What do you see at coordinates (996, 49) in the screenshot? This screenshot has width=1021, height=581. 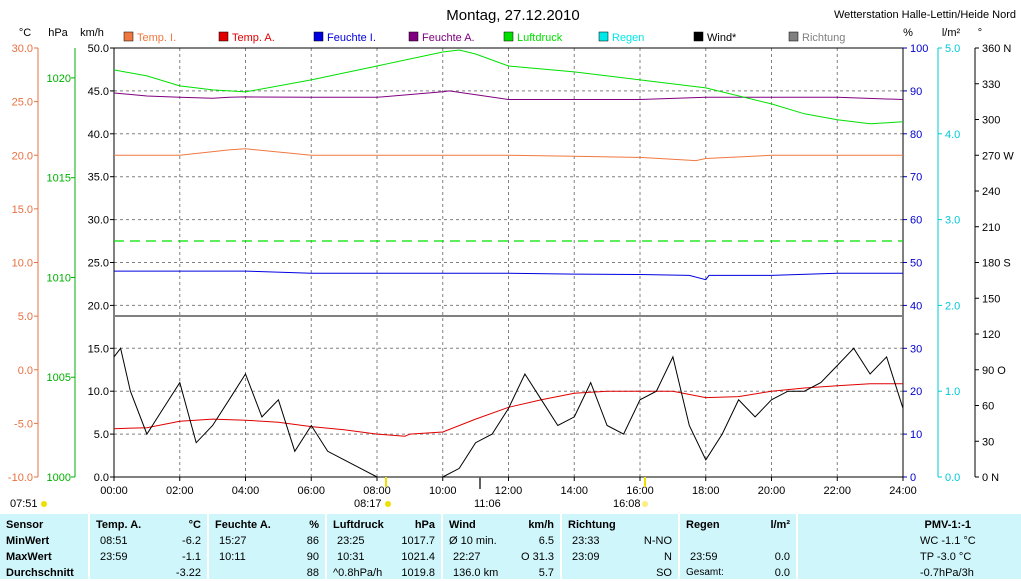 I see `direction-tick-label: 360 N` at bounding box center [996, 49].